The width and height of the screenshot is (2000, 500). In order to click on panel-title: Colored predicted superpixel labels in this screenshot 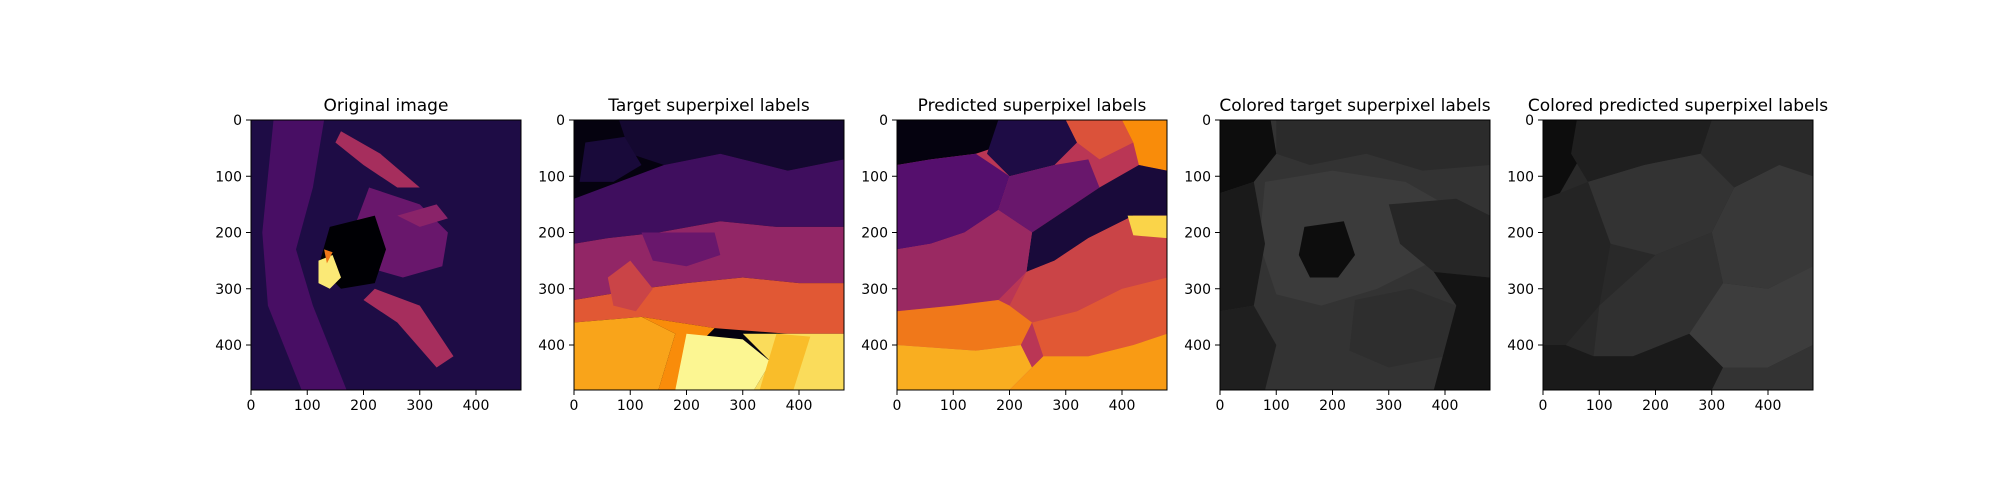, I will do `click(1678, 106)`.